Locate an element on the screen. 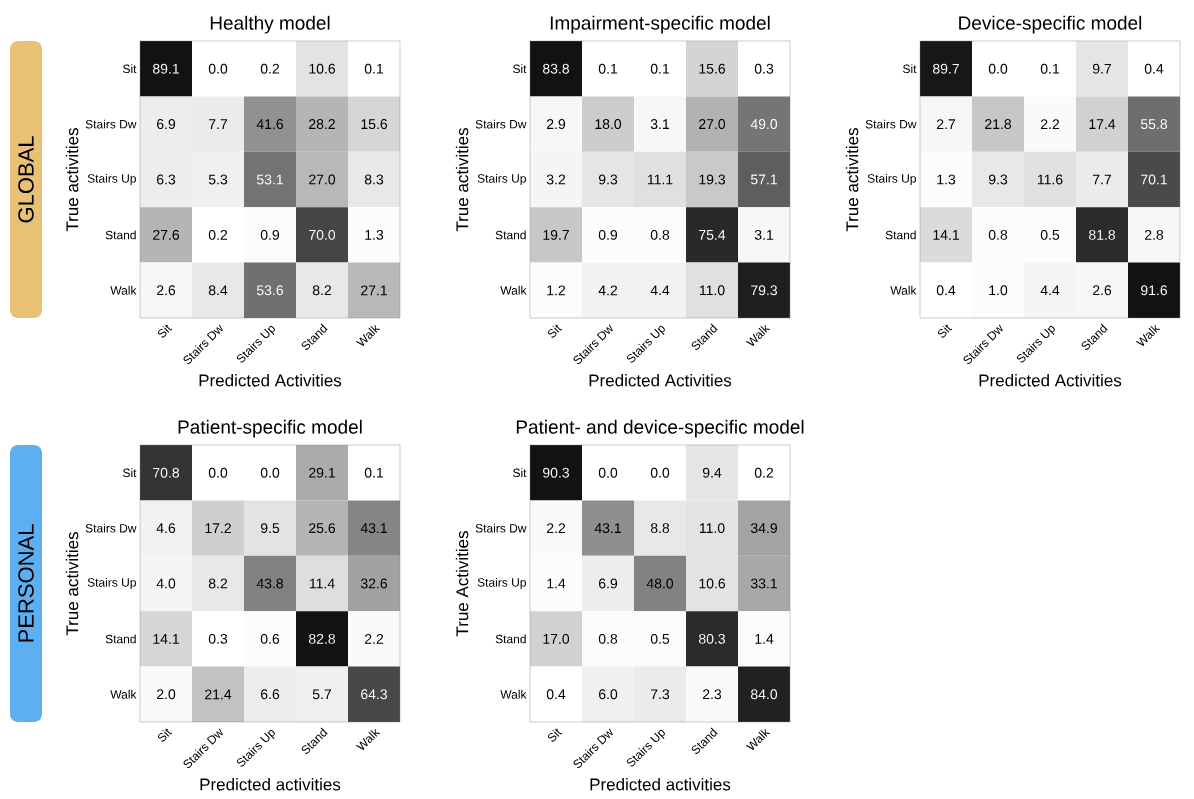 This screenshot has height=799, width=1194. data-label: 90.3 is located at coordinates (556, 472).